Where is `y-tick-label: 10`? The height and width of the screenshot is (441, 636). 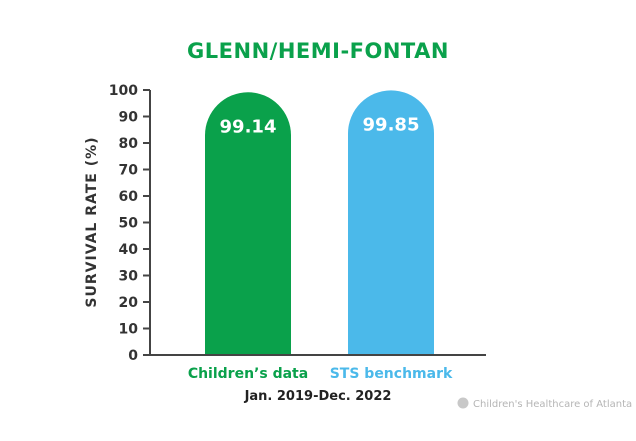 y-tick-label: 10 is located at coordinates (129, 330).